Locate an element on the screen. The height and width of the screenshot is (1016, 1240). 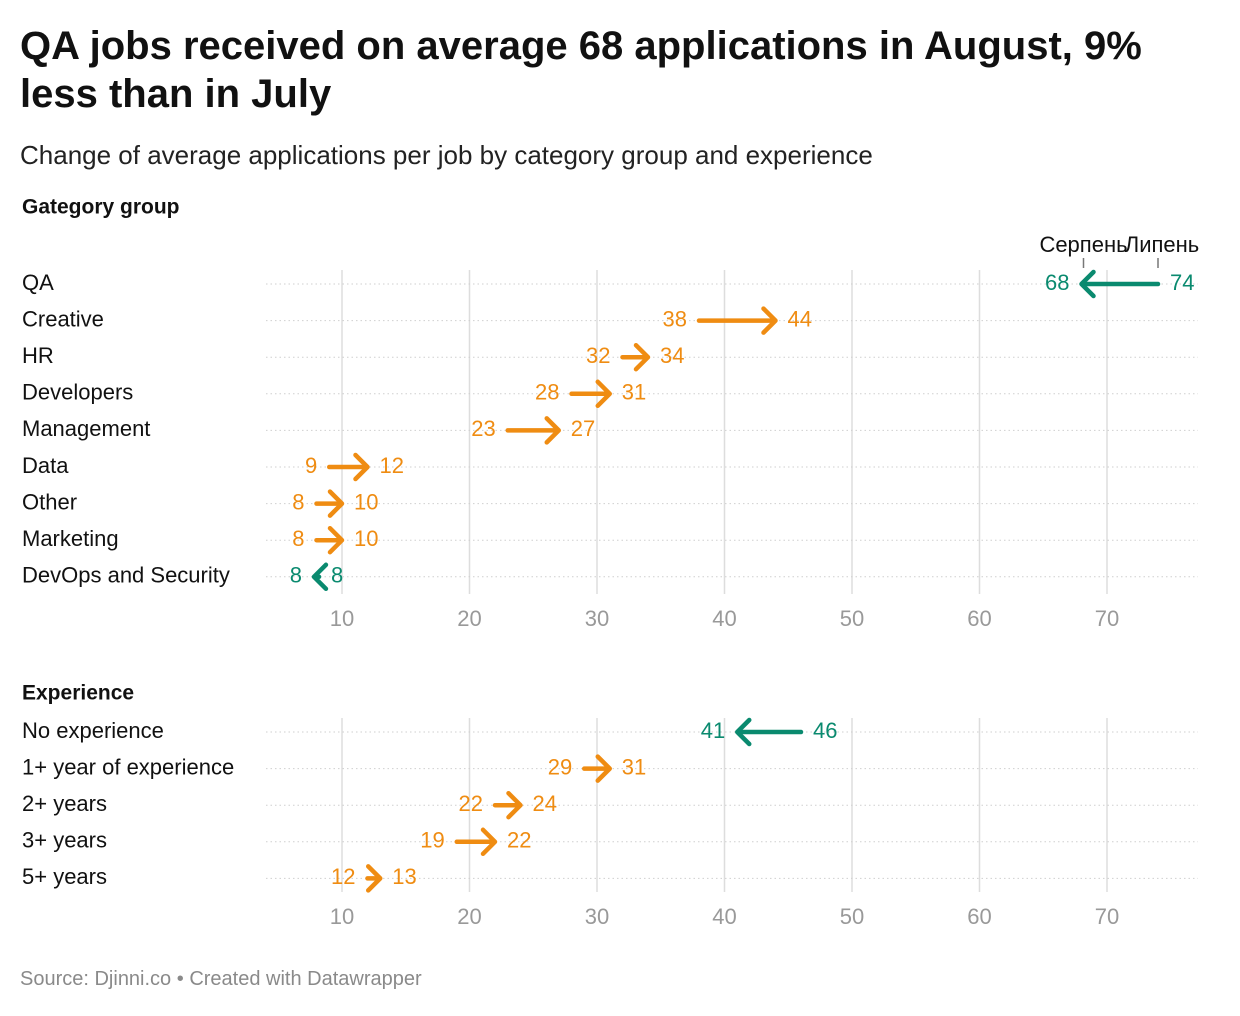
s1-row-label: HR is located at coordinates (38, 355).